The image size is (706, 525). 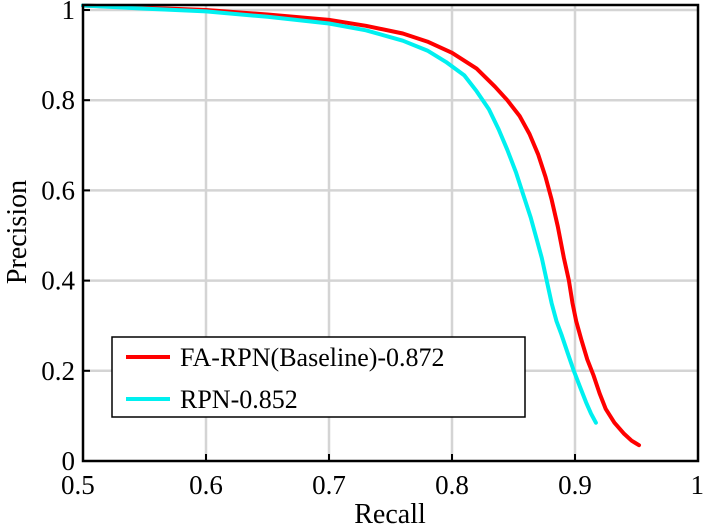 I want to click on y-tick-label: 0.4, so click(x=58, y=281).